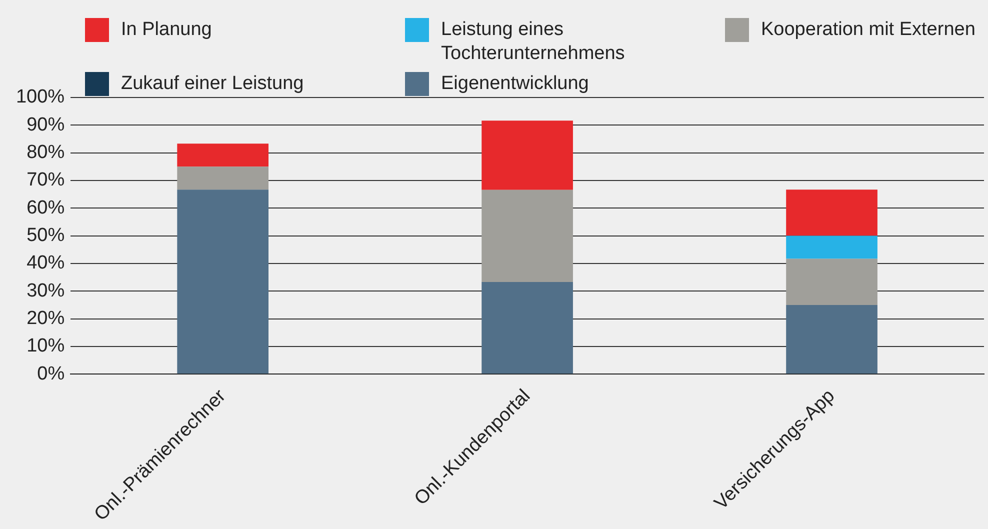 This screenshot has height=529, width=988. What do you see at coordinates (45, 263) in the screenshot?
I see `y-tick-label: 40%` at bounding box center [45, 263].